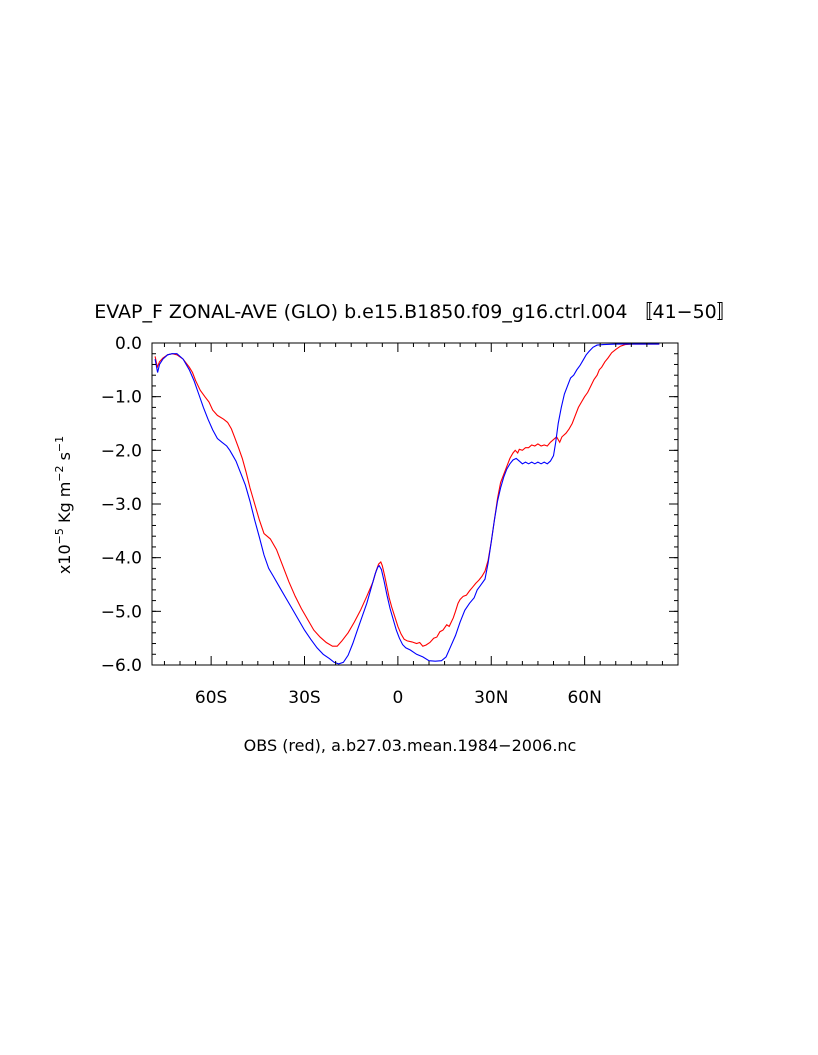 The image size is (818, 1055). I want to click on y-axis-label-unit2: s, so click(64, 458).